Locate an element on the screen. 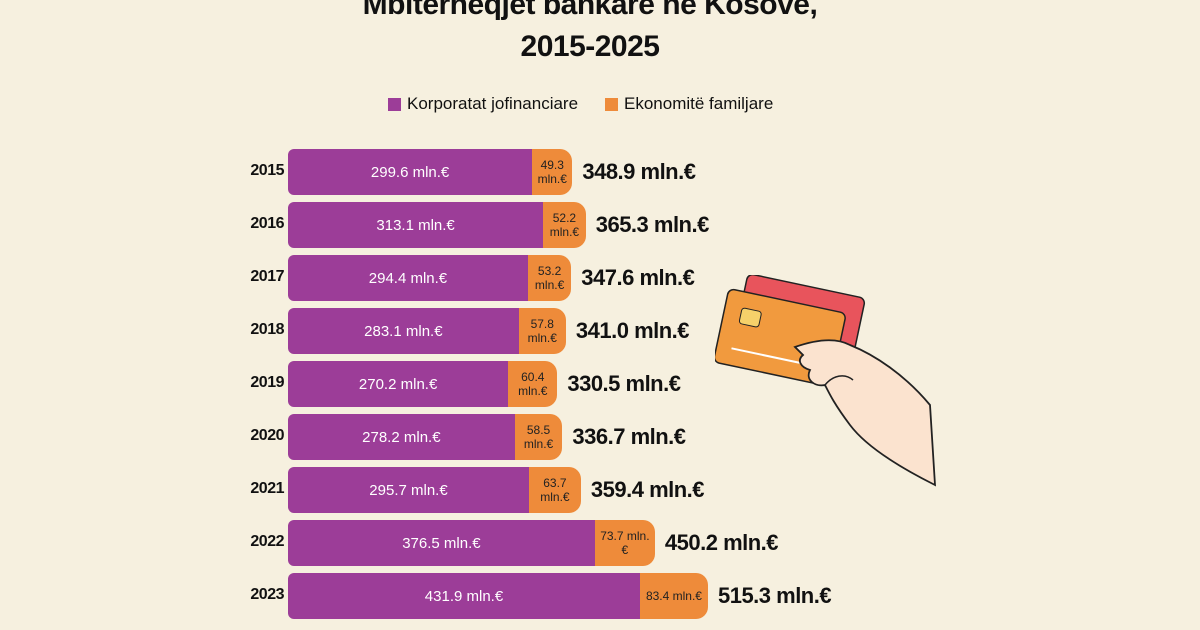  bar-segment: 270.2 mln.€ is located at coordinates (398, 384).